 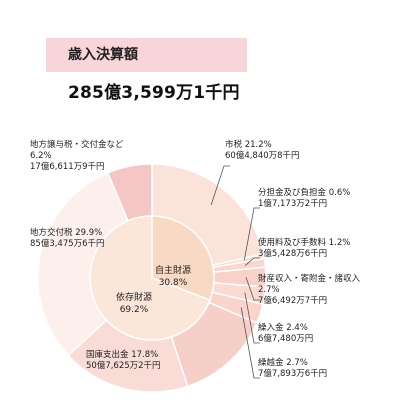 I want to click on label-joyozei-percent: 6.2%, so click(x=41, y=156).